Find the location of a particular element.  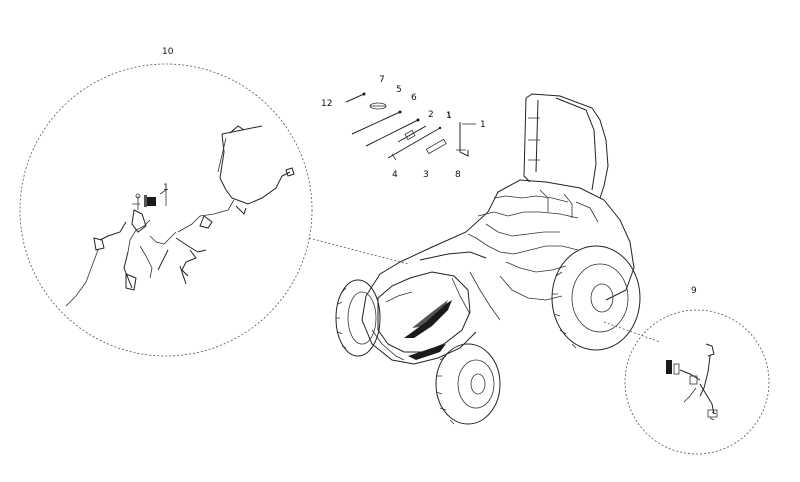

callout-3: 3 is located at coordinates (426, 175).